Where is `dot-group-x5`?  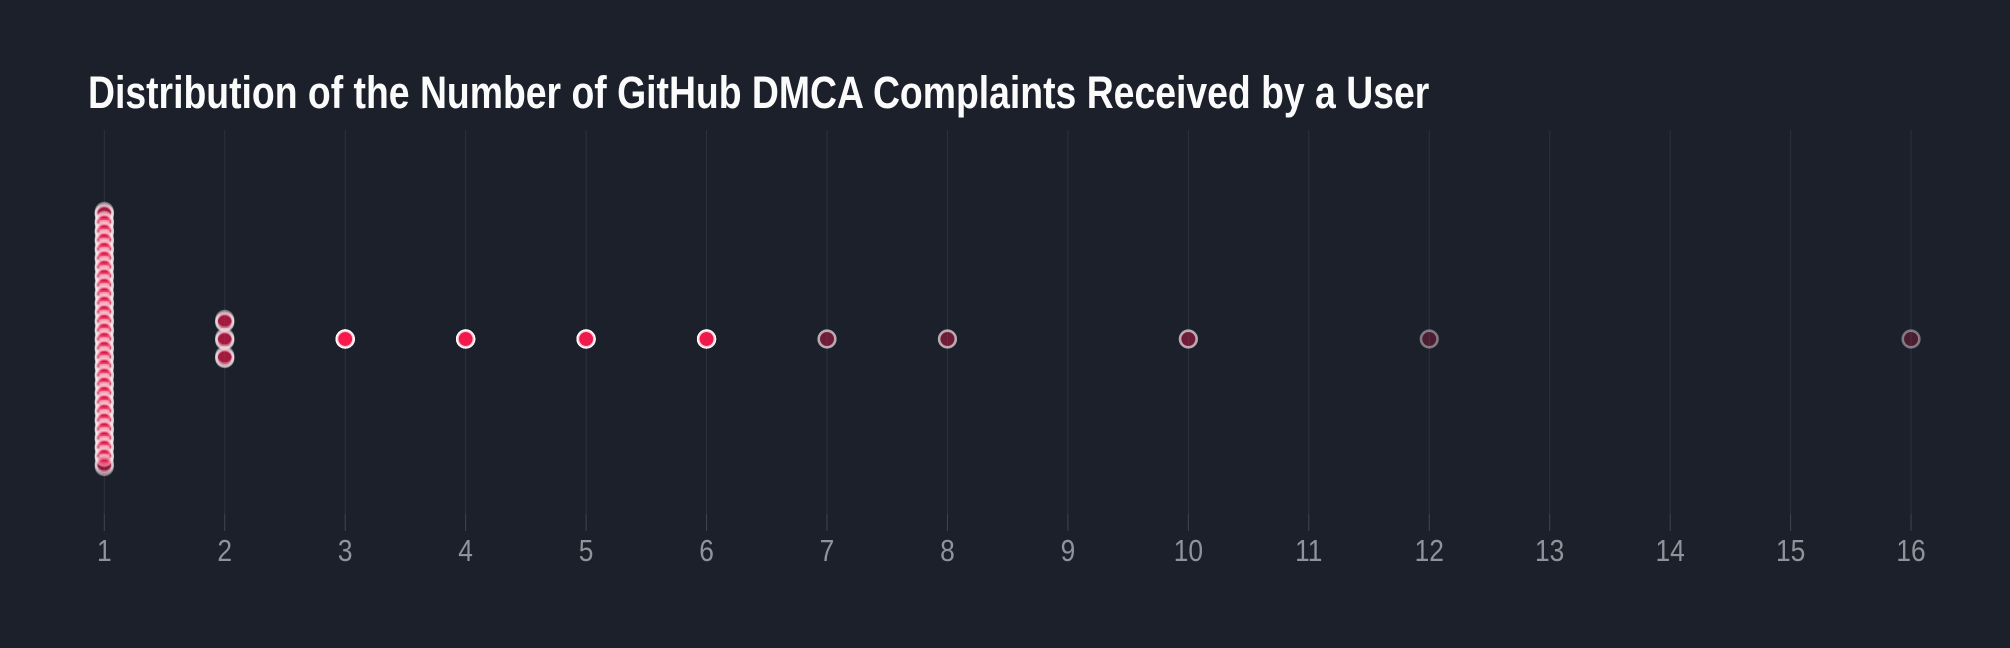
dot-group-x5 is located at coordinates (586, 339).